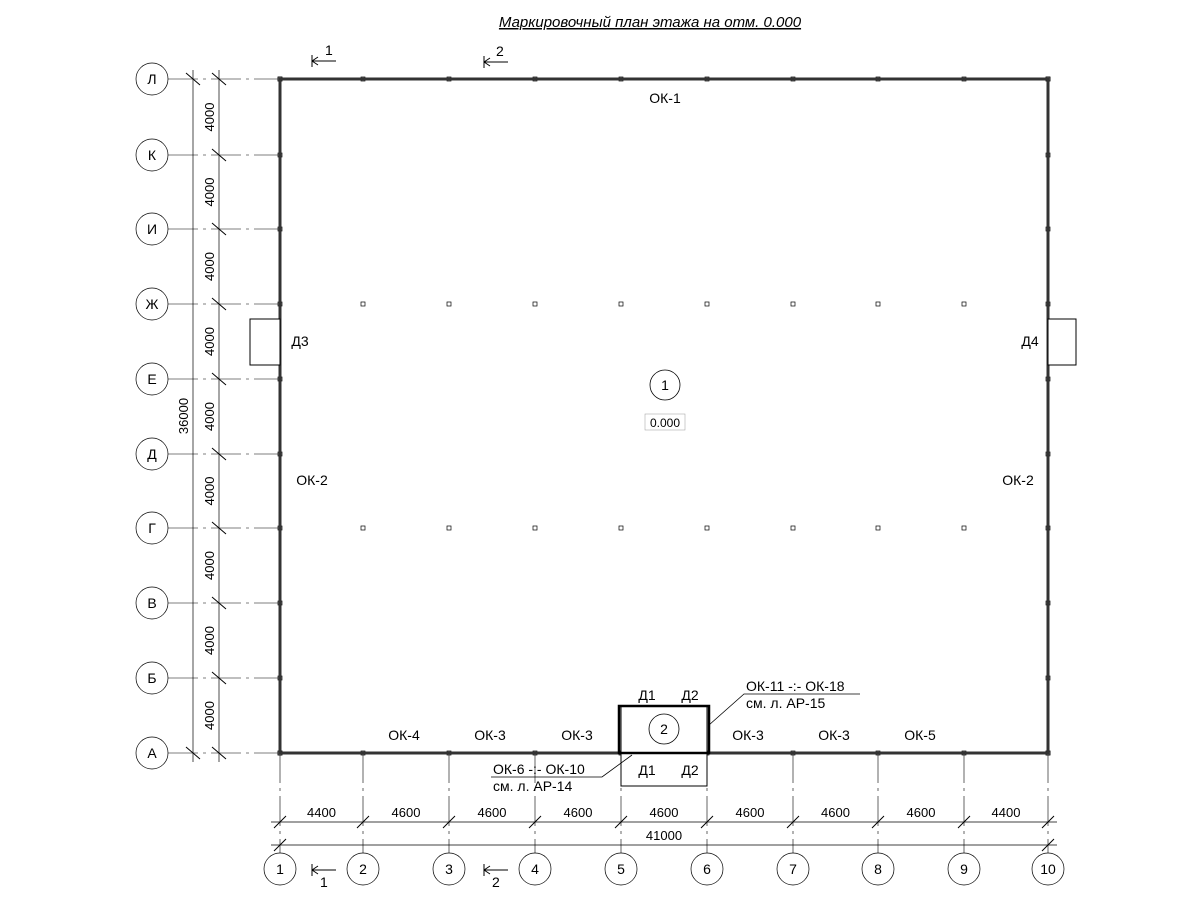 The image size is (1200, 900). I want to click on row-total-dim: 36000, so click(183, 416).